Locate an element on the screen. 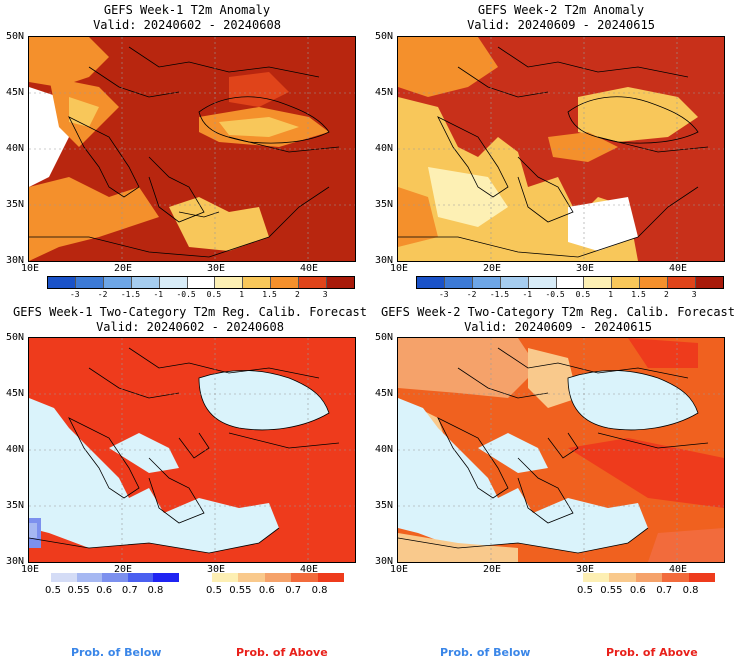 The height and width of the screenshot is (662, 740). colorbar-tick-label: 1.5 is located at coordinates (638, 294).